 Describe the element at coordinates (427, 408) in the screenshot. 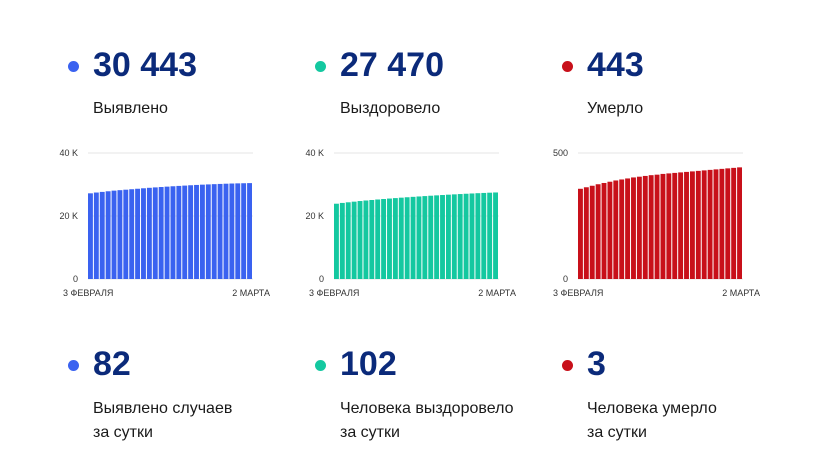

I see `recovered-daily-label-1: Человека выздоровело` at that location.